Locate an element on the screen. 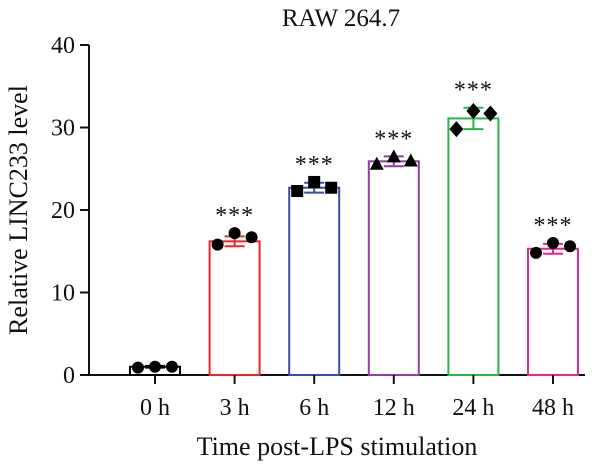 The width and height of the screenshot is (600, 473). y-tick-label: 0 is located at coordinates (69, 376).